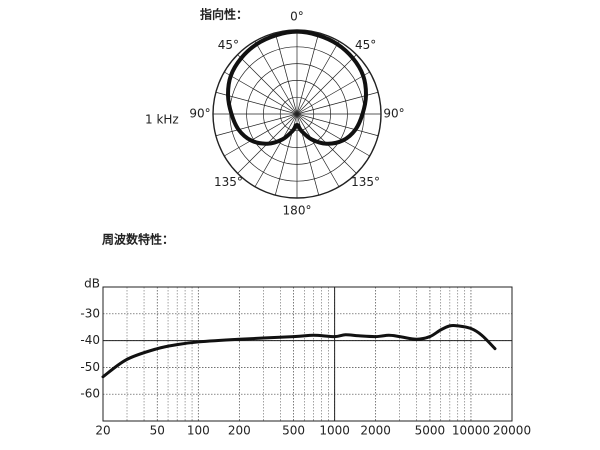 The image size is (600, 450). Describe the element at coordinates (430, 431) in the screenshot. I see `x-tick-label: 5000` at that location.